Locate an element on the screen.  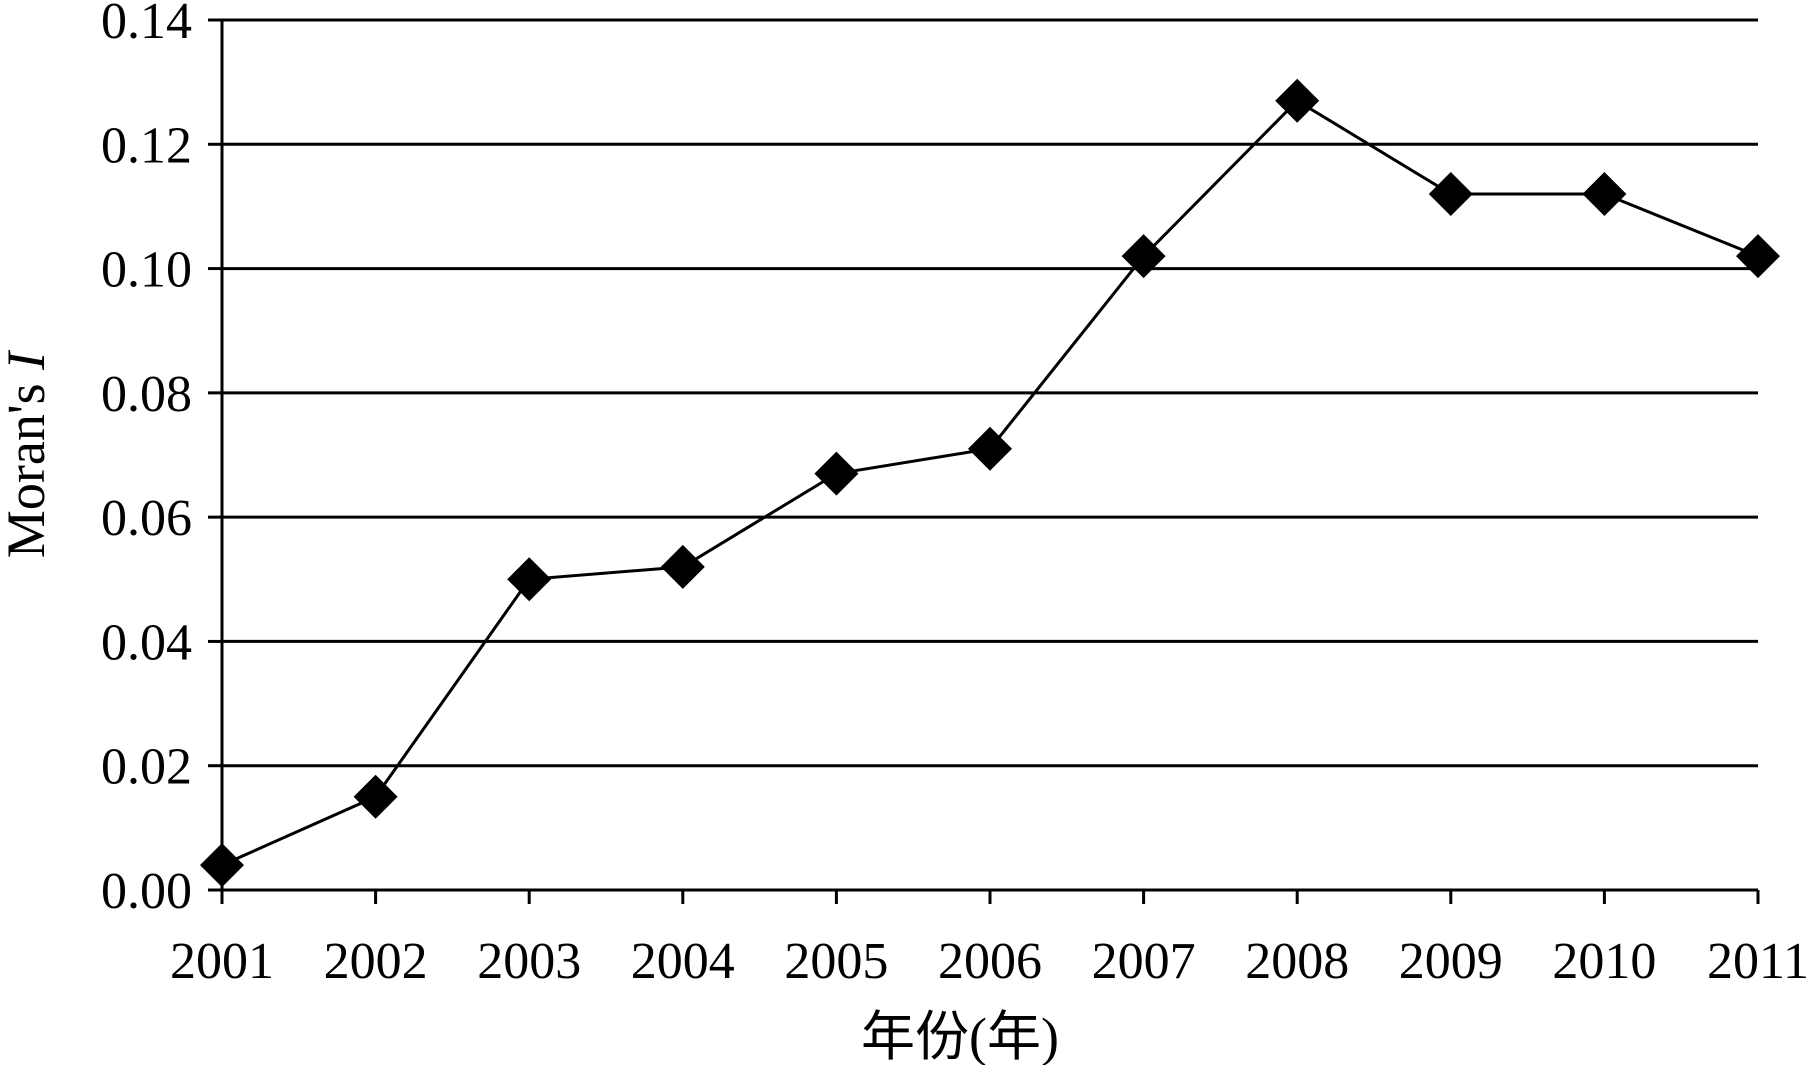
y-tick-label: 0.00 is located at coordinates (146, 891).